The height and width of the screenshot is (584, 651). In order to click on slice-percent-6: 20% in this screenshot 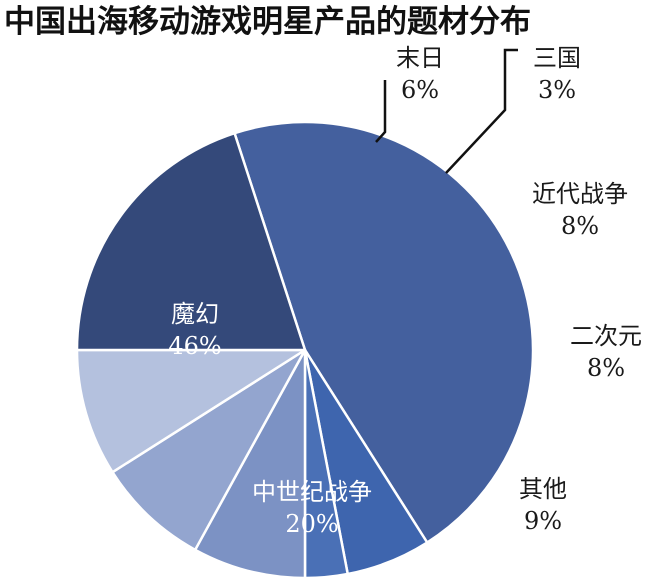, I will do `click(311, 524)`.